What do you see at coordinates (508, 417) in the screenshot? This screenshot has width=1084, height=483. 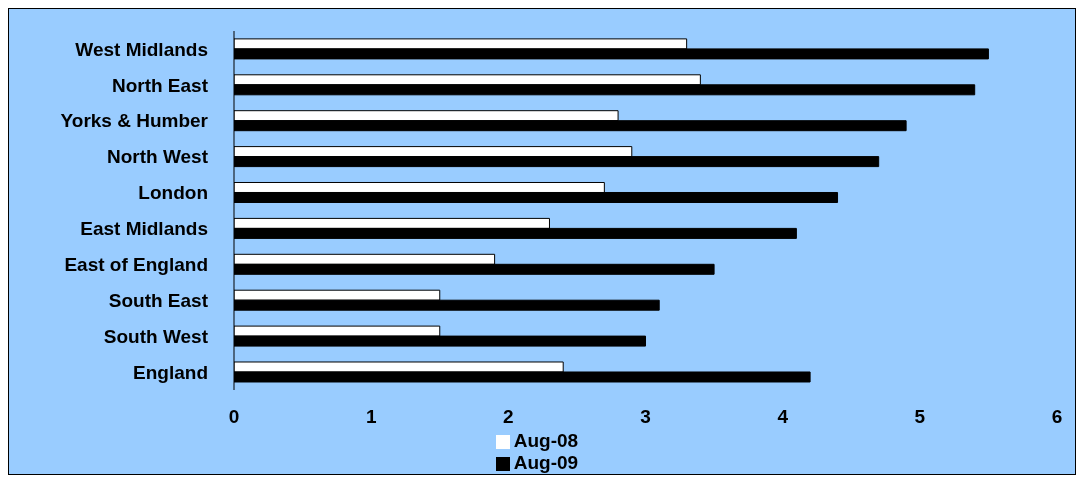 I see `x-tick-label: 2` at bounding box center [508, 417].